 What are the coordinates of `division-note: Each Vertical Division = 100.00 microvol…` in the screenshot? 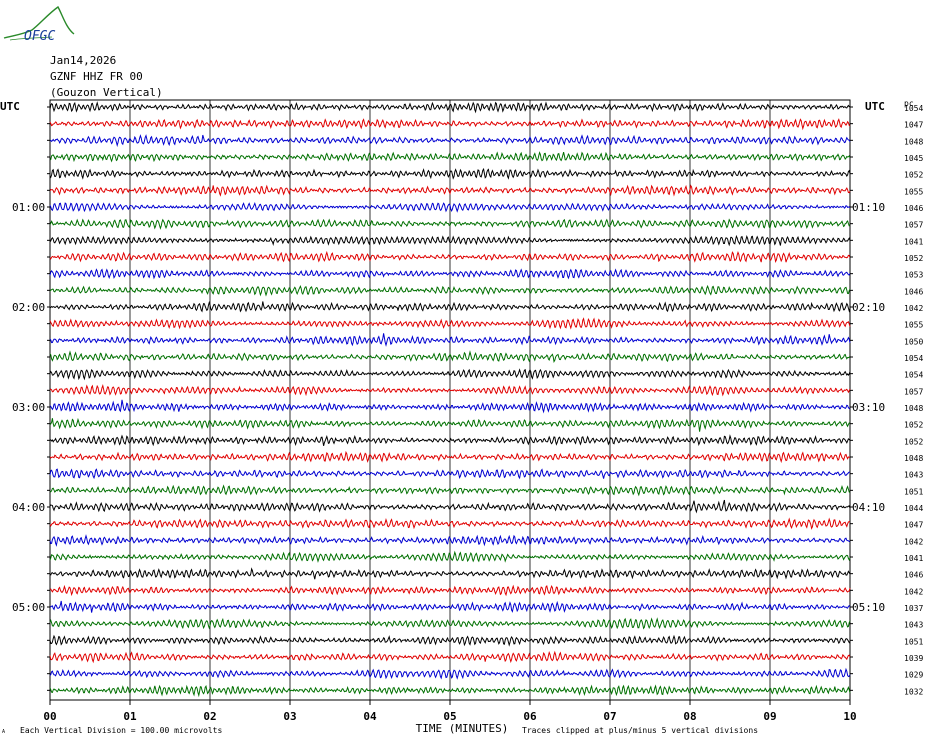 It's located at (121, 730).